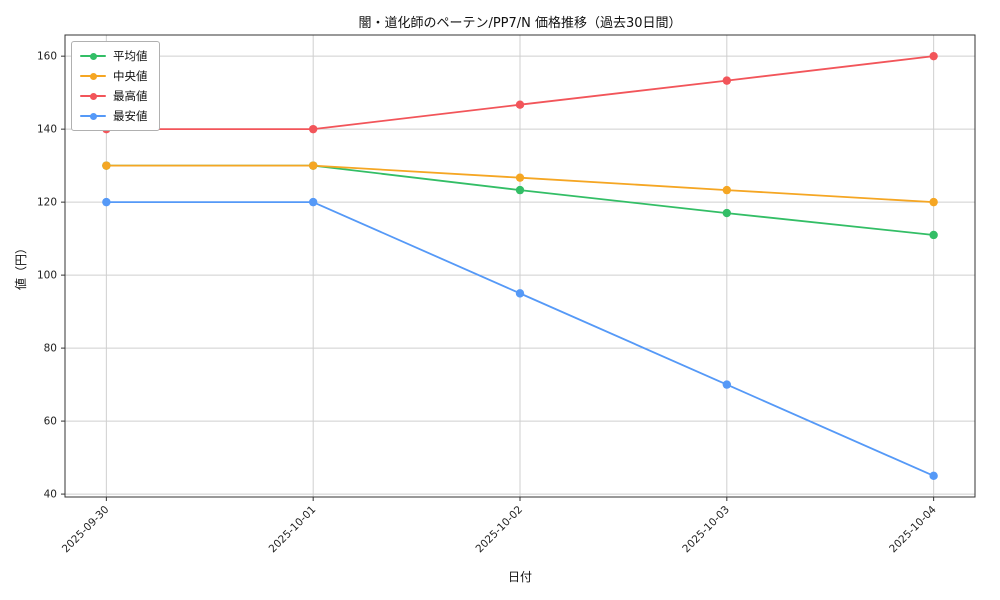  Describe the element at coordinates (130, 96) in the screenshot. I see `legend-label: 最高値` at that location.